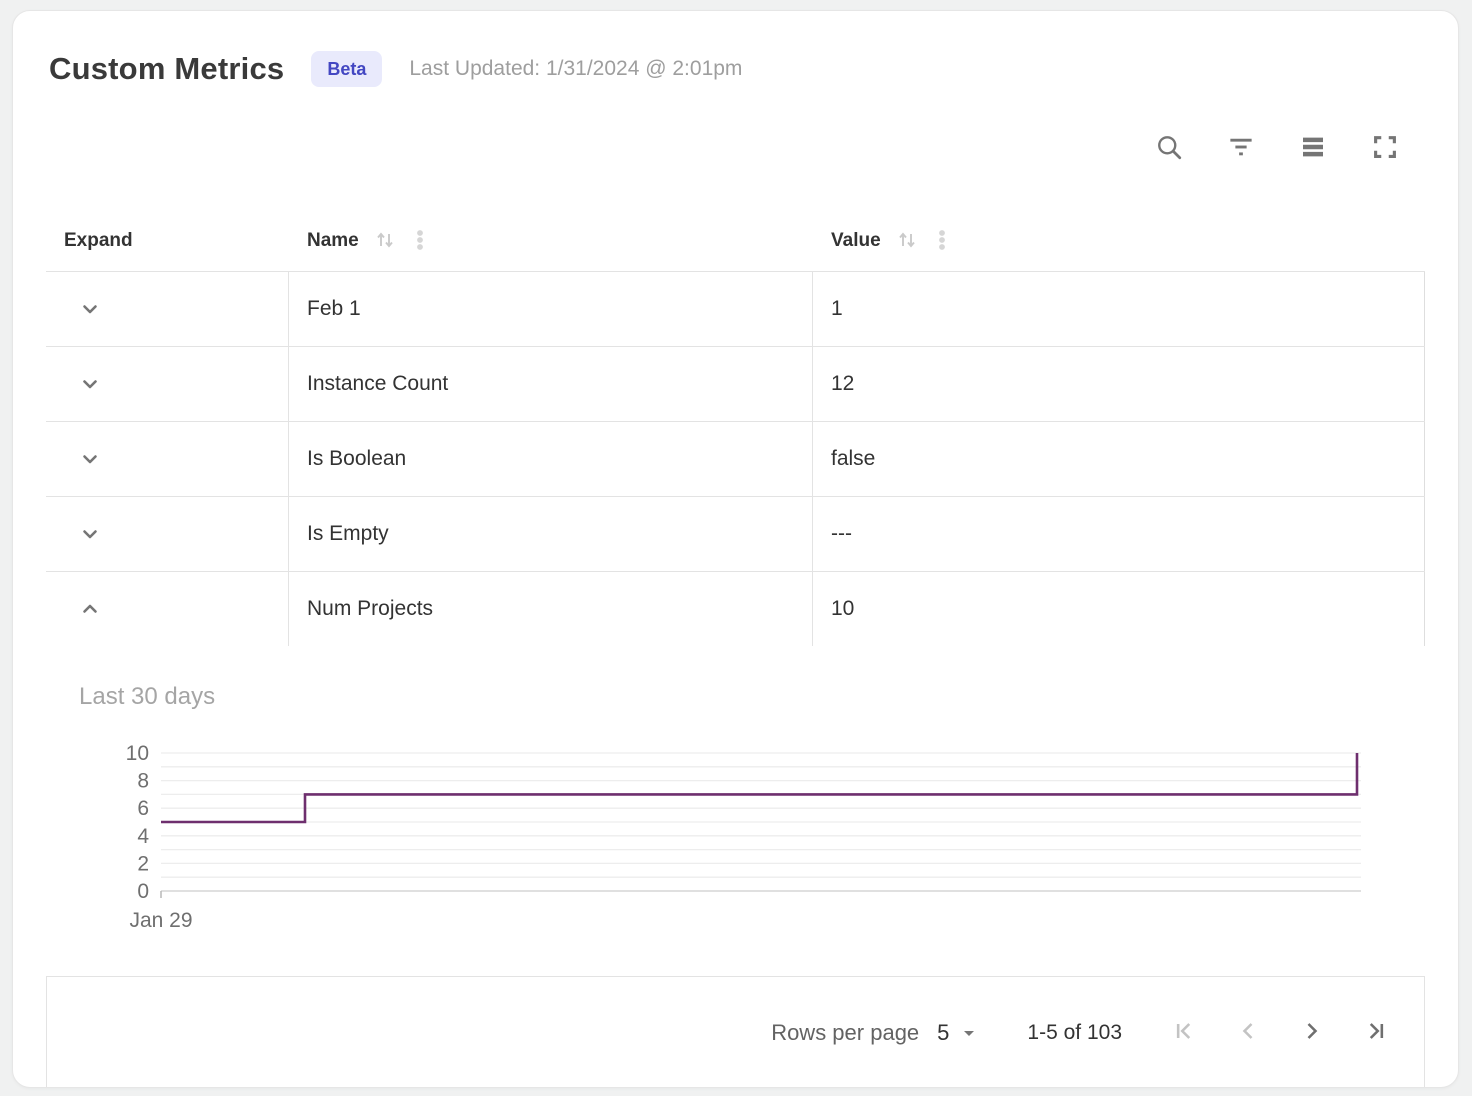 The height and width of the screenshot is (1096, 1472). I want to click on table-row: Instance Count 12, so click(735, 384).